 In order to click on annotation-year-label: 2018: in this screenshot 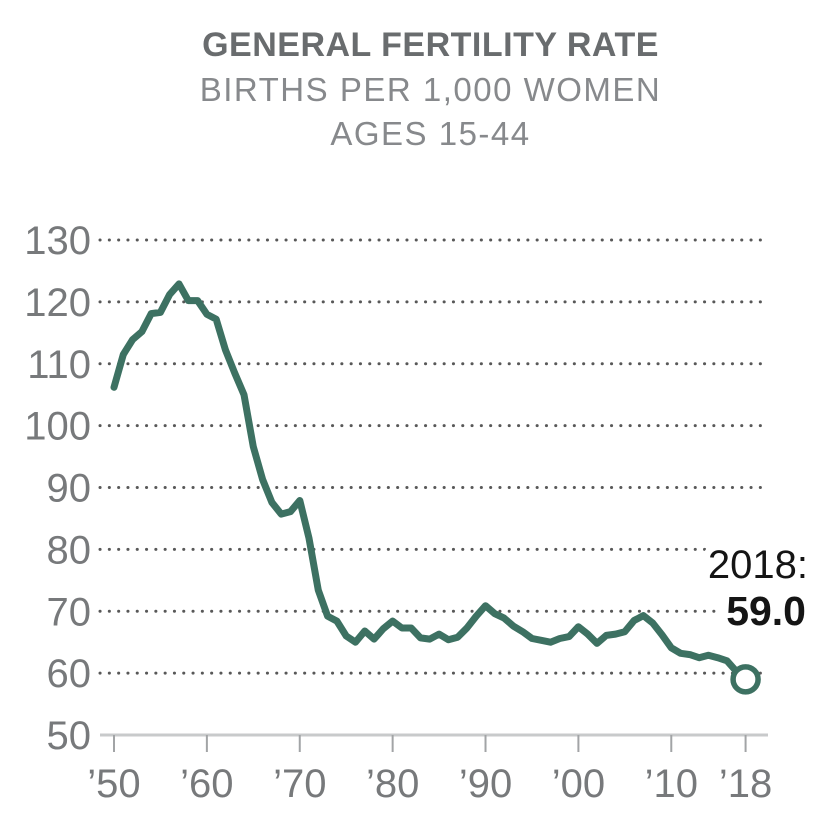, I will do `click(758, 565)`.